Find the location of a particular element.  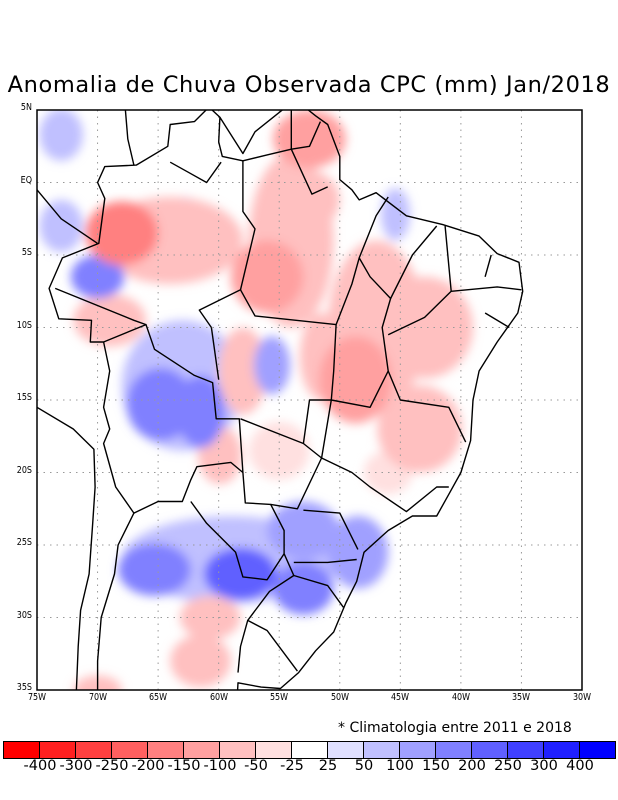

colorbar-label: -150 is located at coordinates (184, 766).